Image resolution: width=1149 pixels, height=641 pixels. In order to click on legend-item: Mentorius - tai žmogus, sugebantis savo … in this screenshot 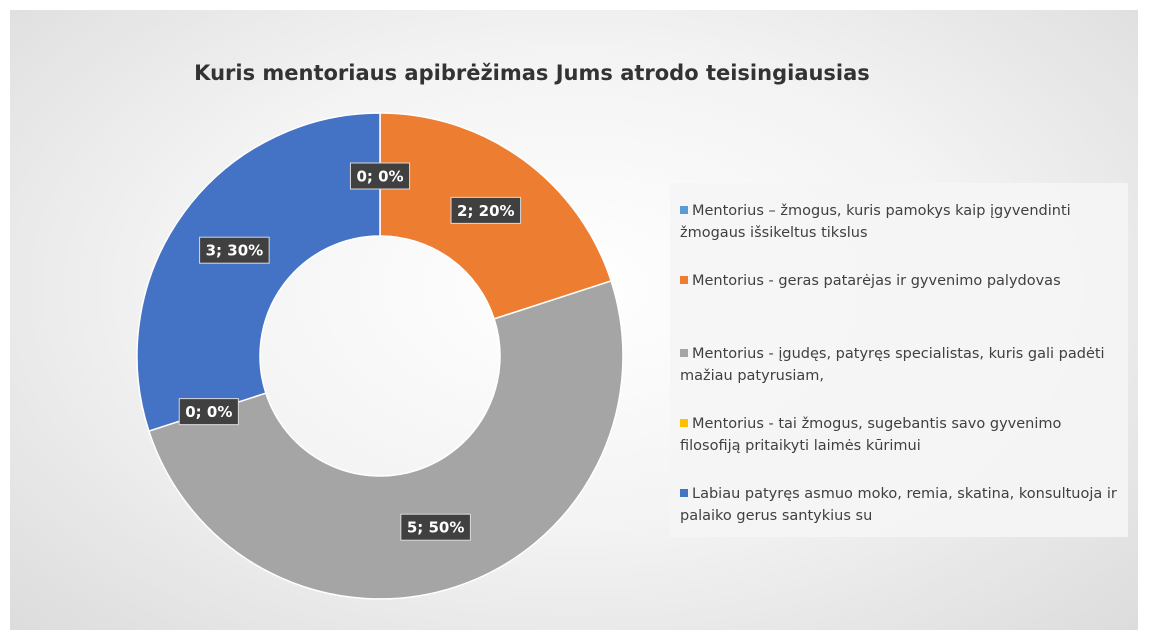, I will do `click(900, 435)`.